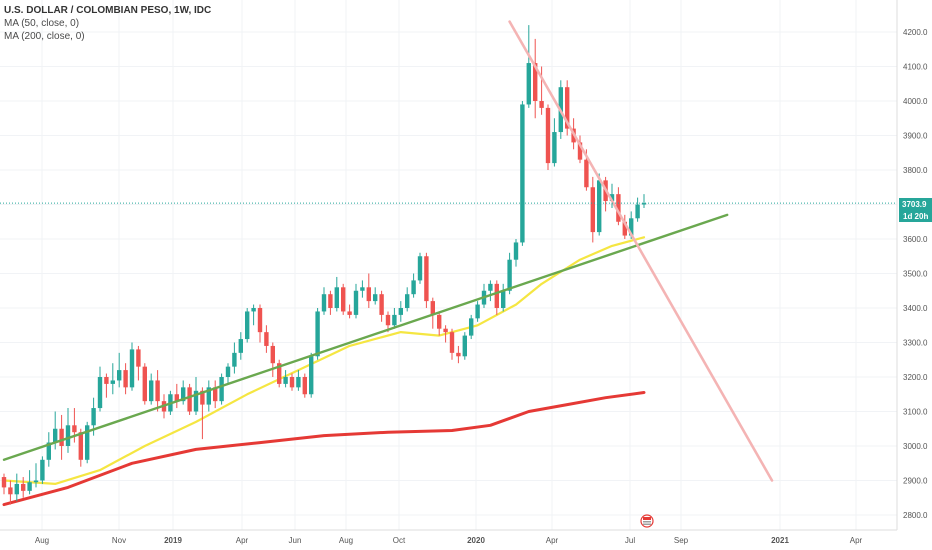 The image size is (932, 550). What do you see at coordinates (915, 210) in the screenshot?
I see `last-price-tag: 3703.9 1d 20h` at bounding box center [915, 210].